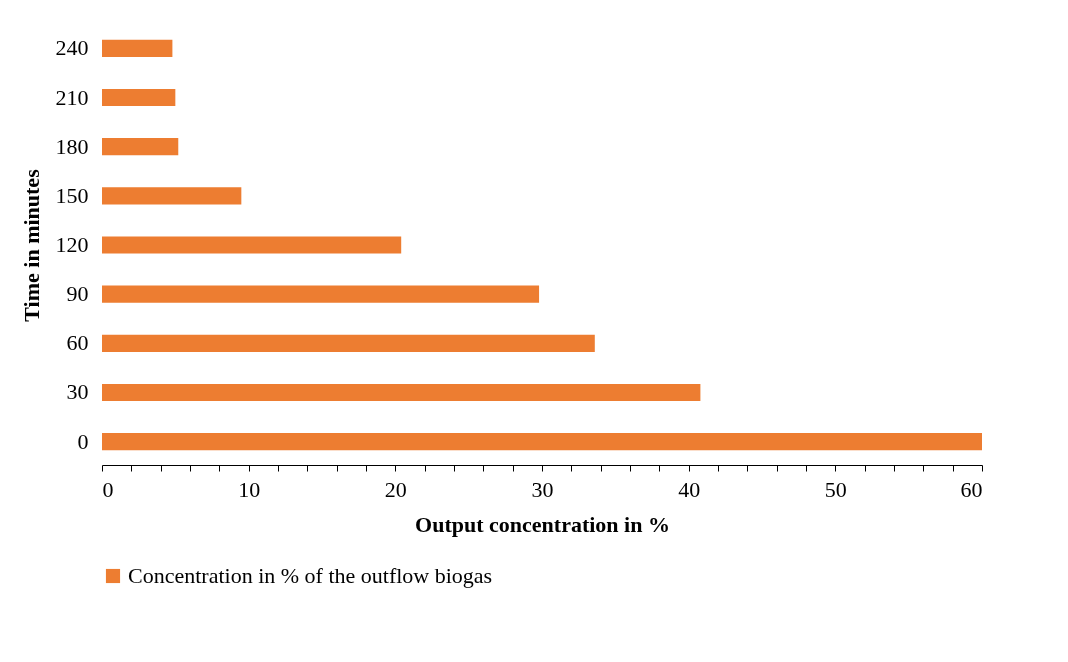  Describe the element at coordinates (31, 245) in the screenshot. I see `y-axis-title: Time in minutes` at that location.